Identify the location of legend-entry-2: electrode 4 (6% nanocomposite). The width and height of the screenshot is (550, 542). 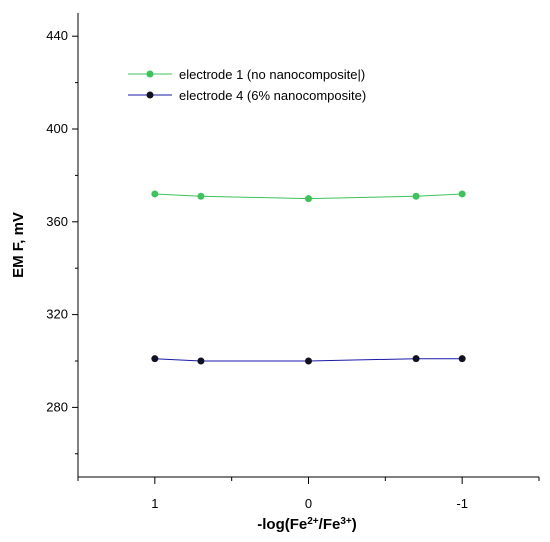
(247, 95).